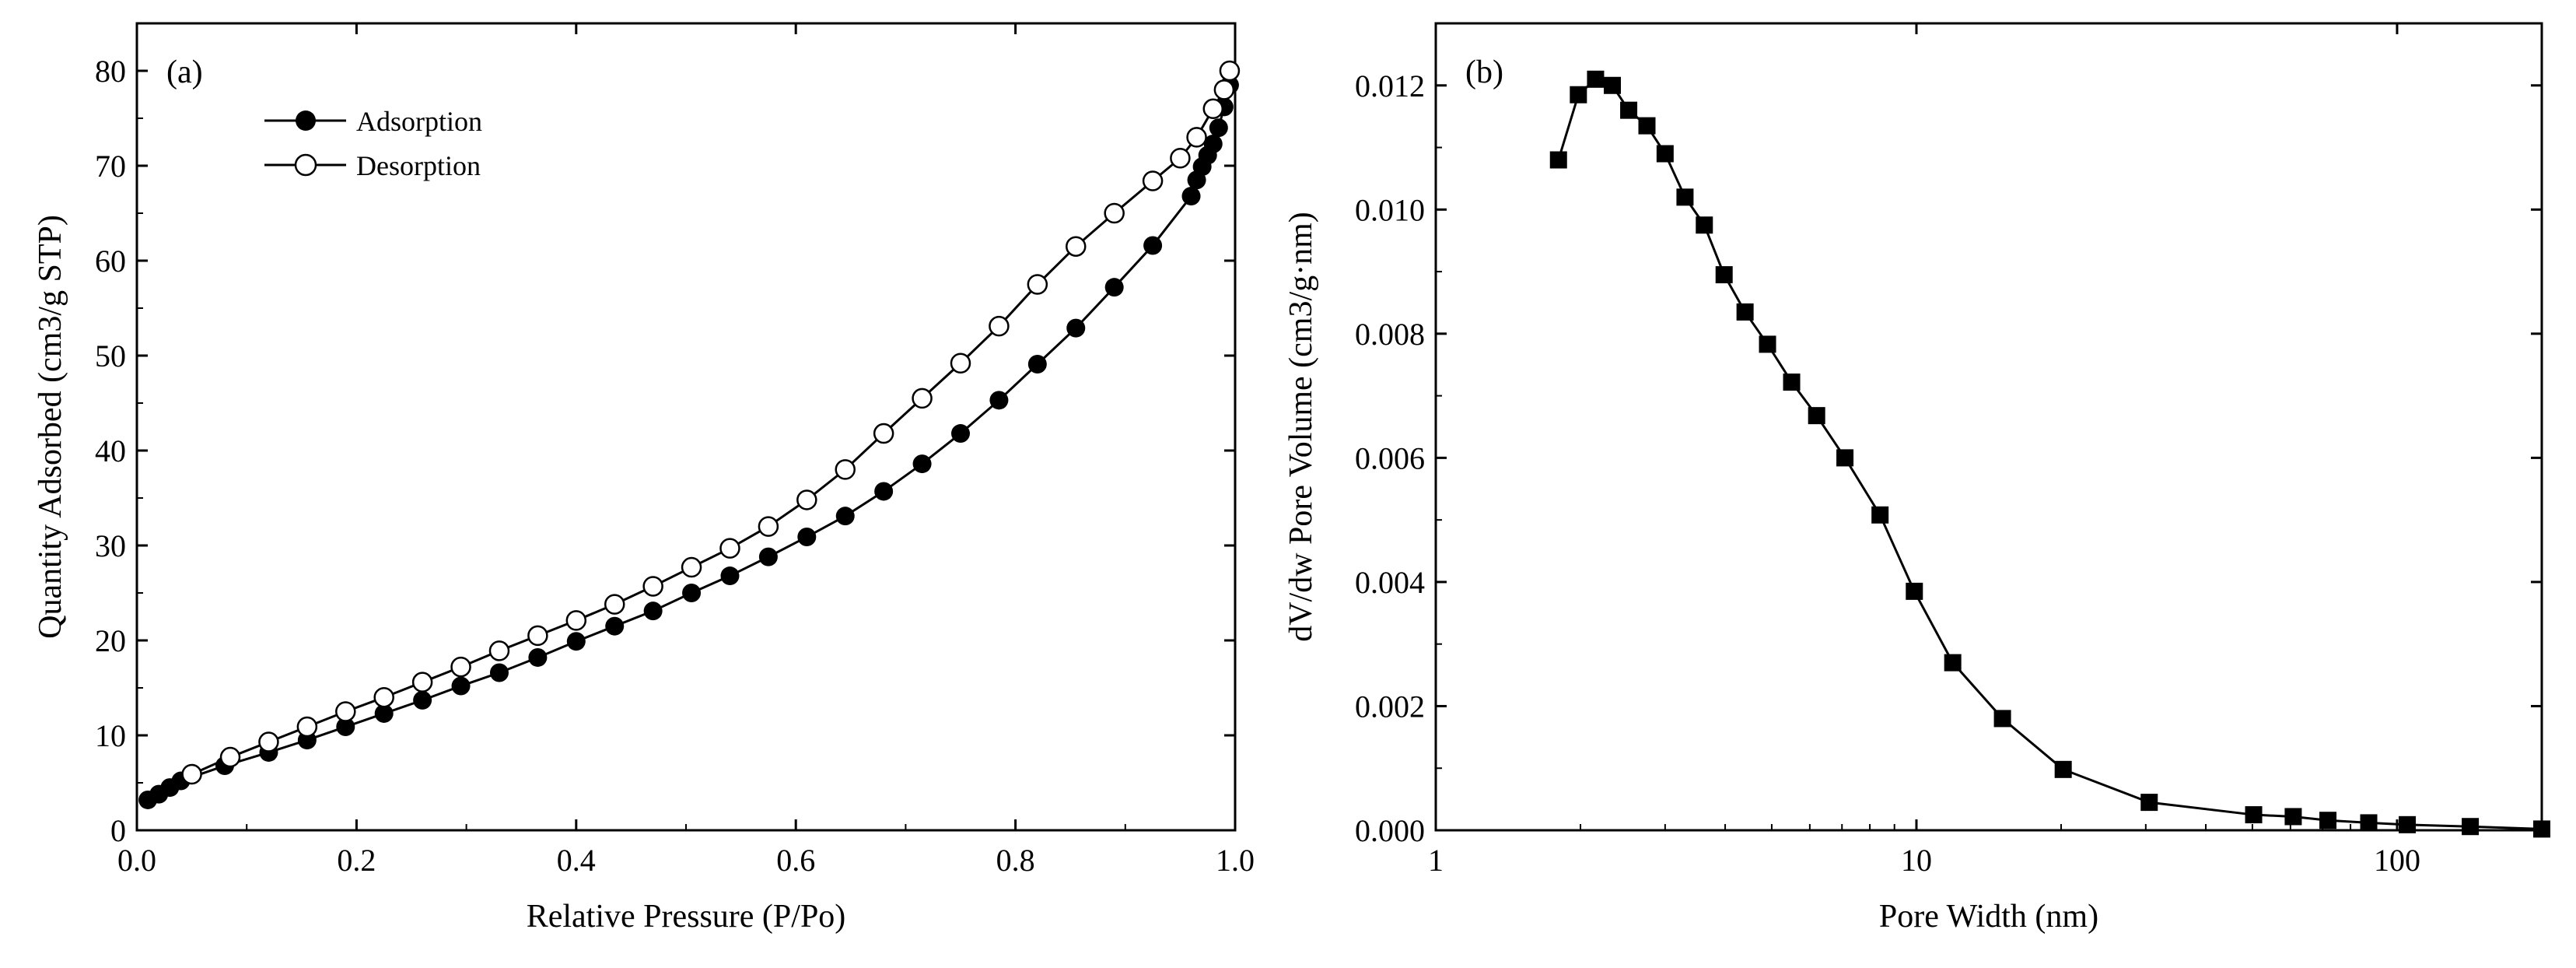 Image resolution: width=2576 pixels, height=968 pixels. I want to click on legend-label: Desorption, so click(418, 165).